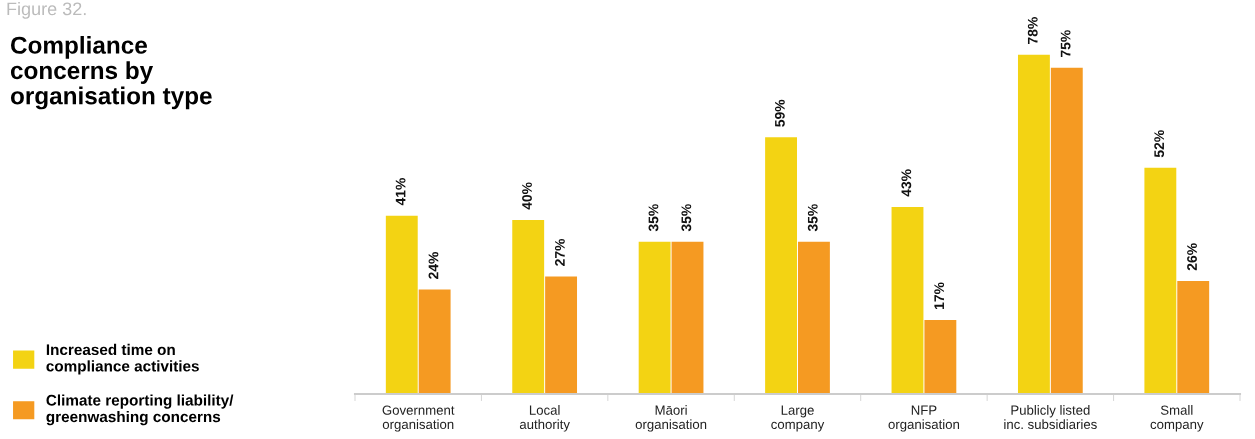  What do you see at coordinates (122, 359) in the screenshot?
I see `legend-label: Increased time on compliance activities` at bounding box center [122, 359].